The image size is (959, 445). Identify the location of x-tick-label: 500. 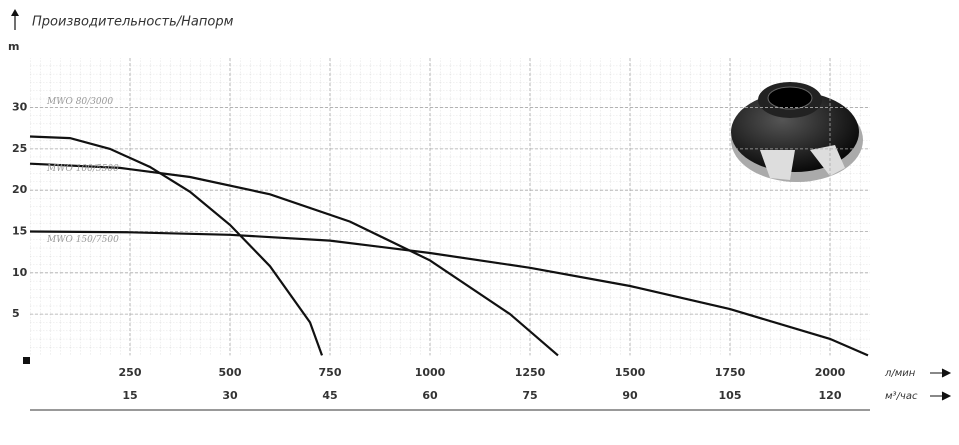
(230, 372).